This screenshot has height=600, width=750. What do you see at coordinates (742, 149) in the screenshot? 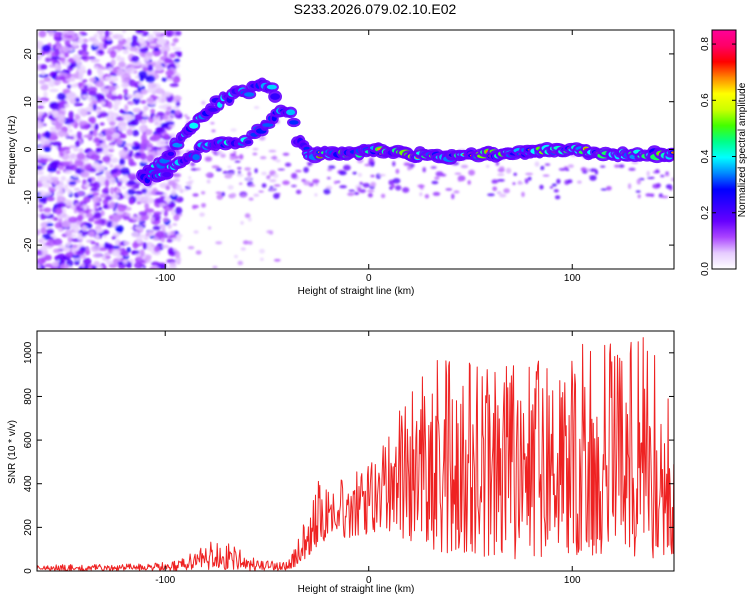
I see `colorbar-label: Normalized spectral amplitude` at bounding box center [742, 149].